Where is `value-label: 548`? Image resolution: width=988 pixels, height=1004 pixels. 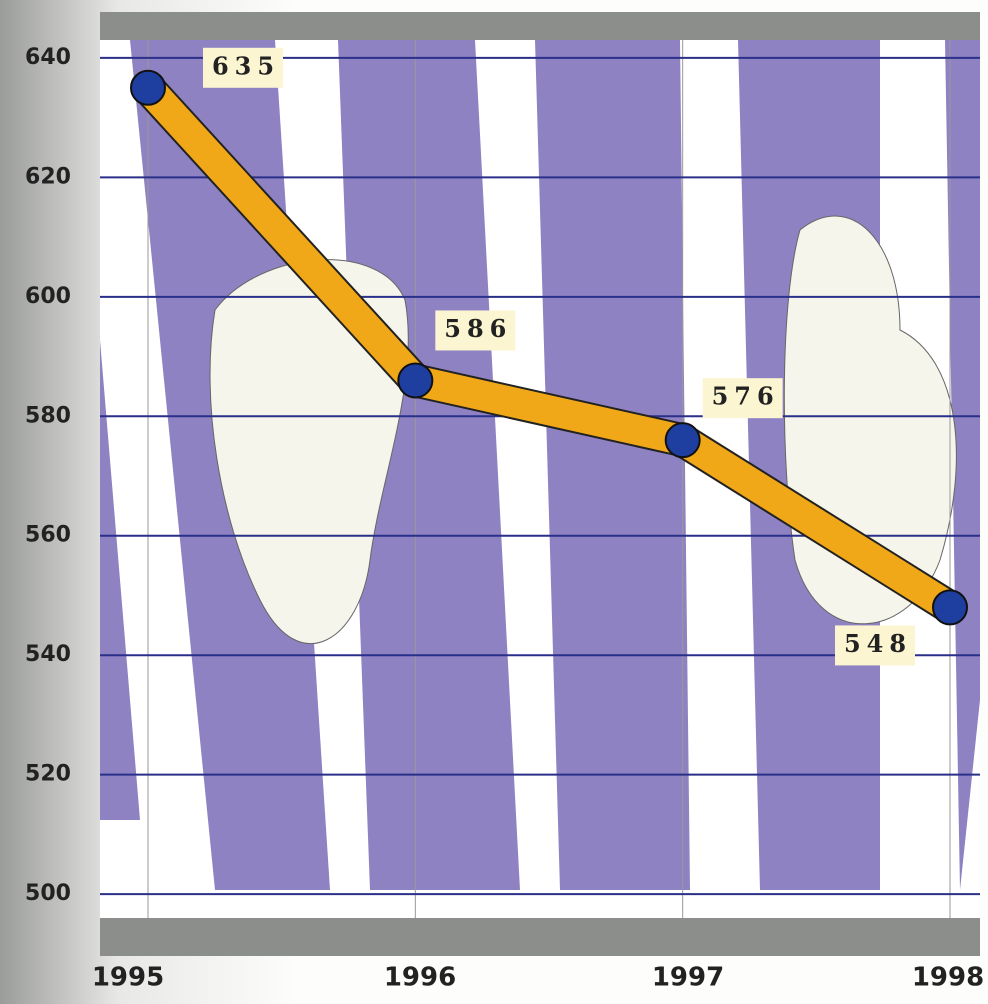
value-label: 548 is located at coordinates (878, 643).